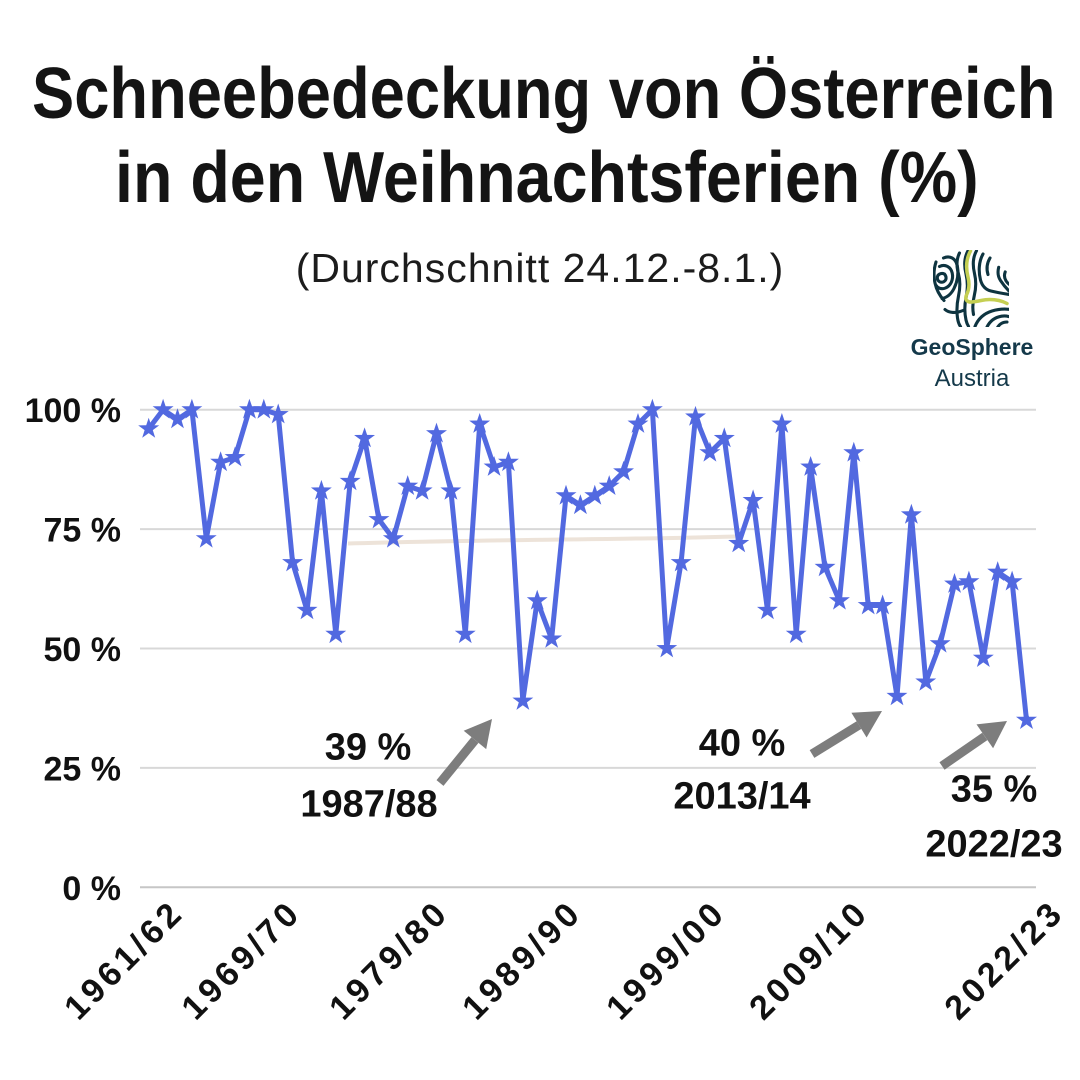 Image resolution: width=1080 pixels, height=1080 pixels. Describe the element at coordinates (83, 650) in the screenshot. I see `svg-text: 50 %` at that location.